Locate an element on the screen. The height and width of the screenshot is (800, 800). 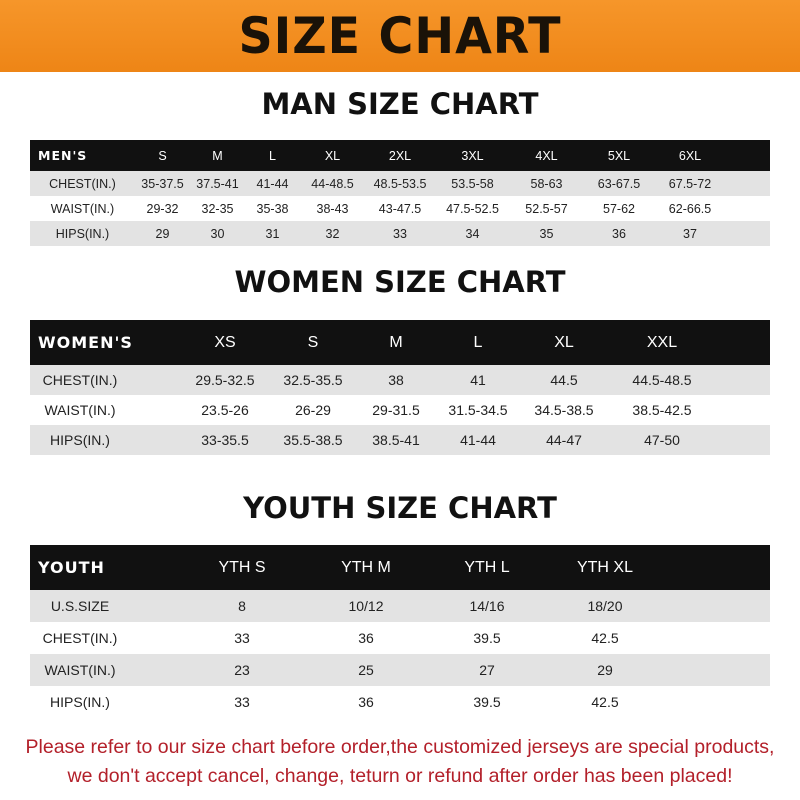
table-cell: 27 is located at coordinates (487, 670).